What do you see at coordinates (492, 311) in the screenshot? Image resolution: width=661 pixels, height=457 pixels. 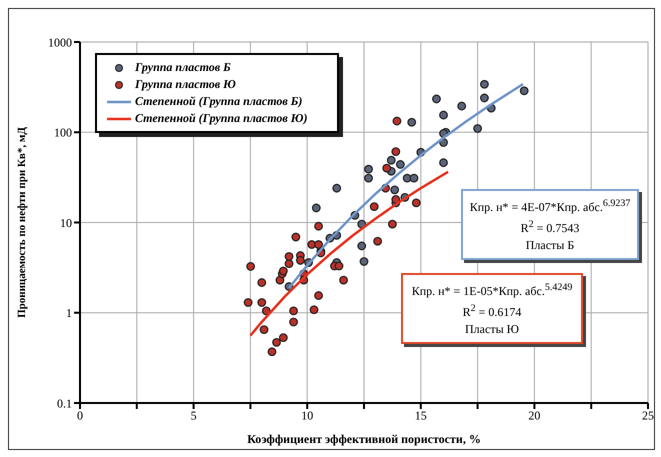 I see `annotation: R$^{2}$ = 0.6174` at bounding box center [492, 311].